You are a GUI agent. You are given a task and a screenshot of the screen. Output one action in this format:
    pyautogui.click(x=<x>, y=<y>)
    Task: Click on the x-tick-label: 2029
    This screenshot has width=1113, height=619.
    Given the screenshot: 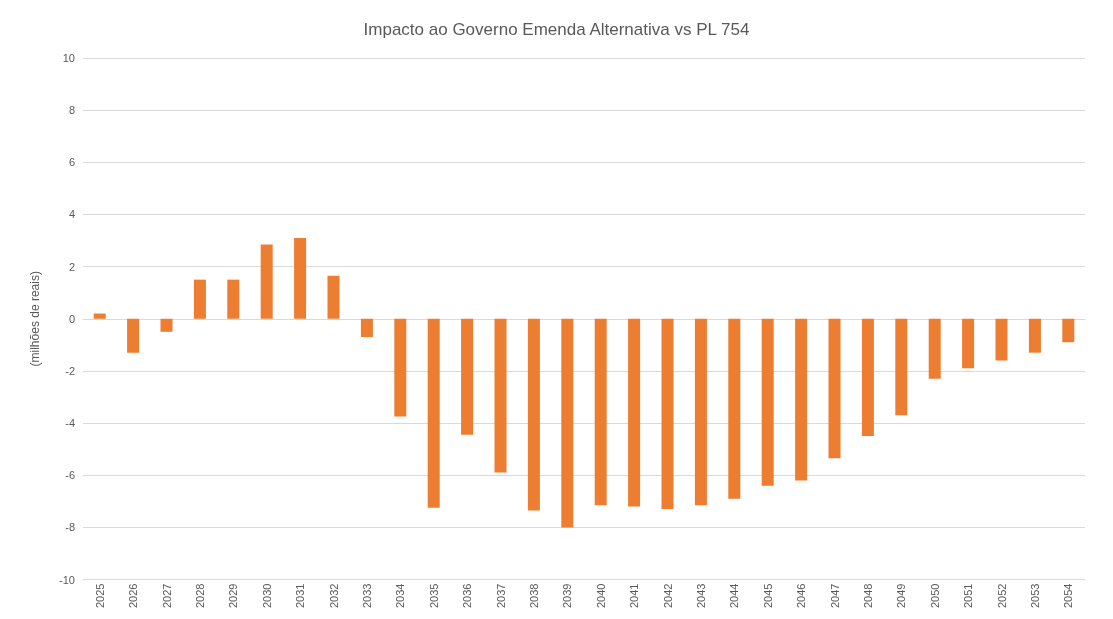 What is the action you would take?
    pyautogui.click(x=233, y=596)
    